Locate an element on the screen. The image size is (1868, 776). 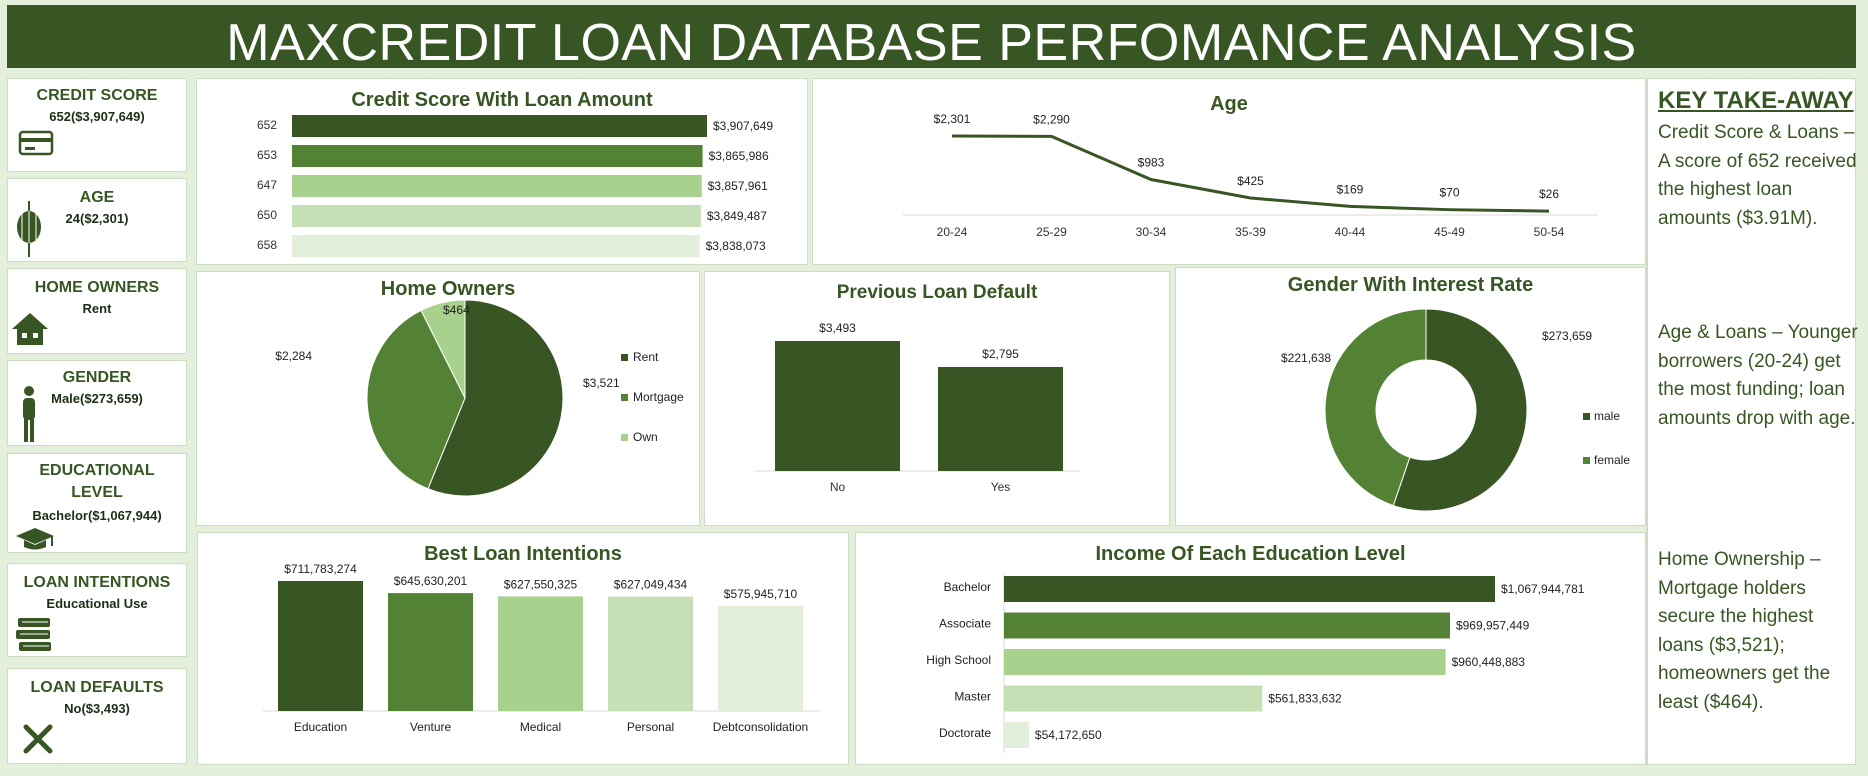
y-tick-label: Master is located at coordinates (972, 697).